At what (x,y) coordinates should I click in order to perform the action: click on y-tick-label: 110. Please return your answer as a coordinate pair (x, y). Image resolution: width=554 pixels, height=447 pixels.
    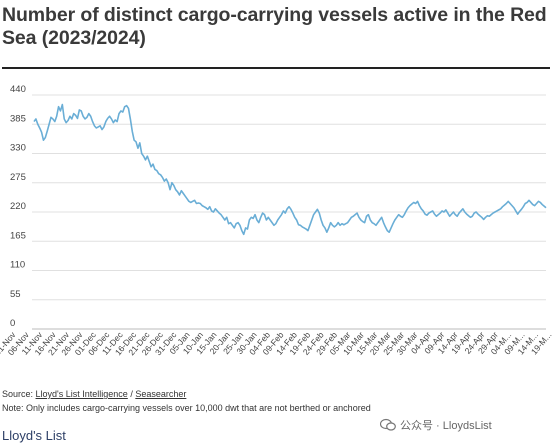
    Looking at the image, I should click on (17, 265).